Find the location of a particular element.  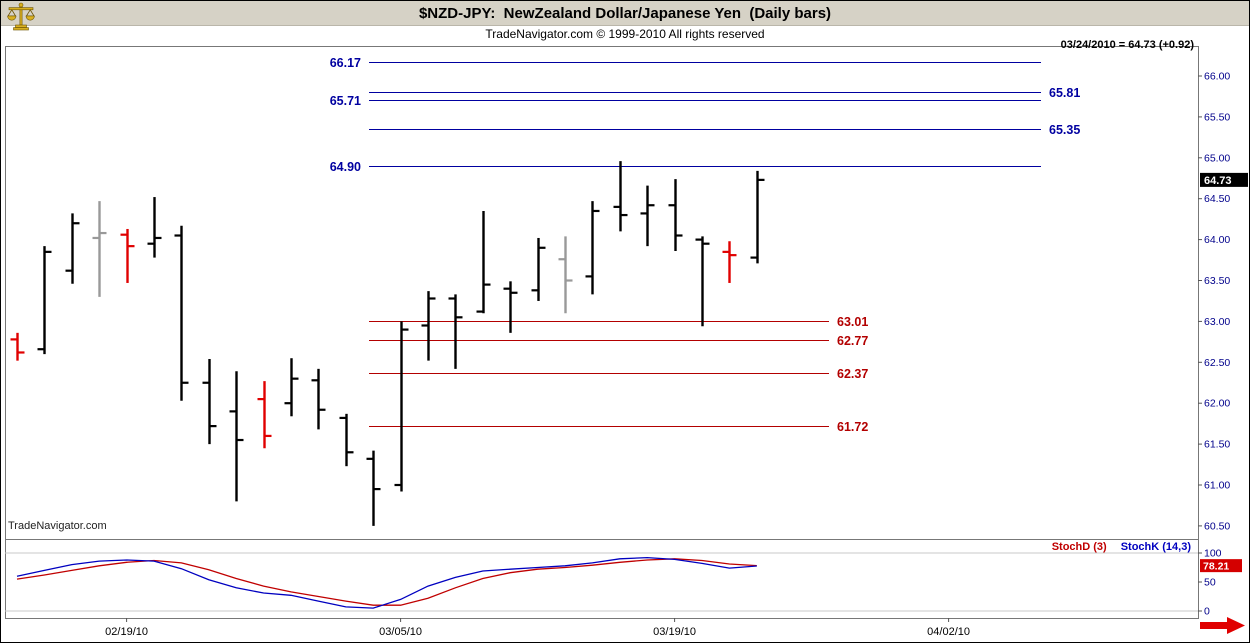

price-axis-tick-label: 60.50 is located at coordinates (1217, 526).